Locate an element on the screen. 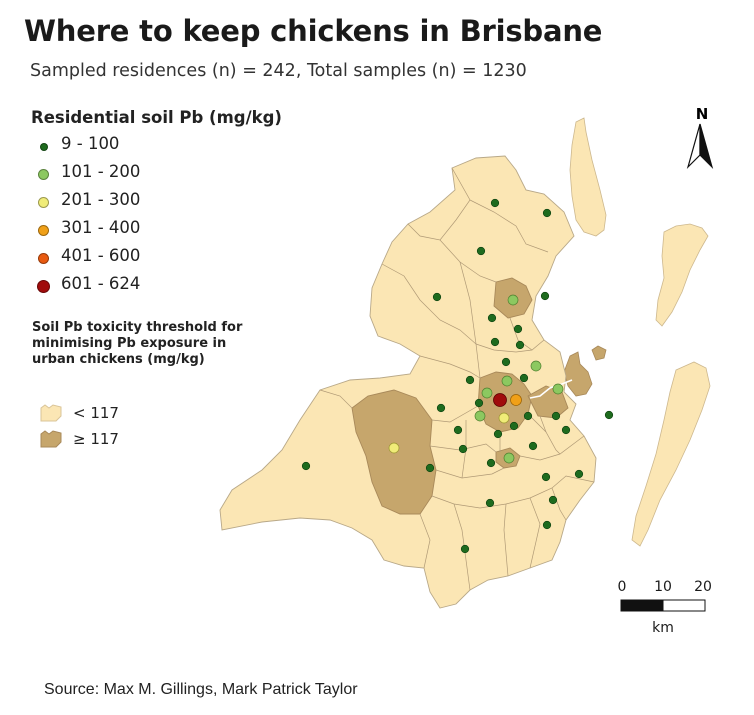 This screenshot has height=715, width=754. north-label: N is located at coordinates (702, 114).